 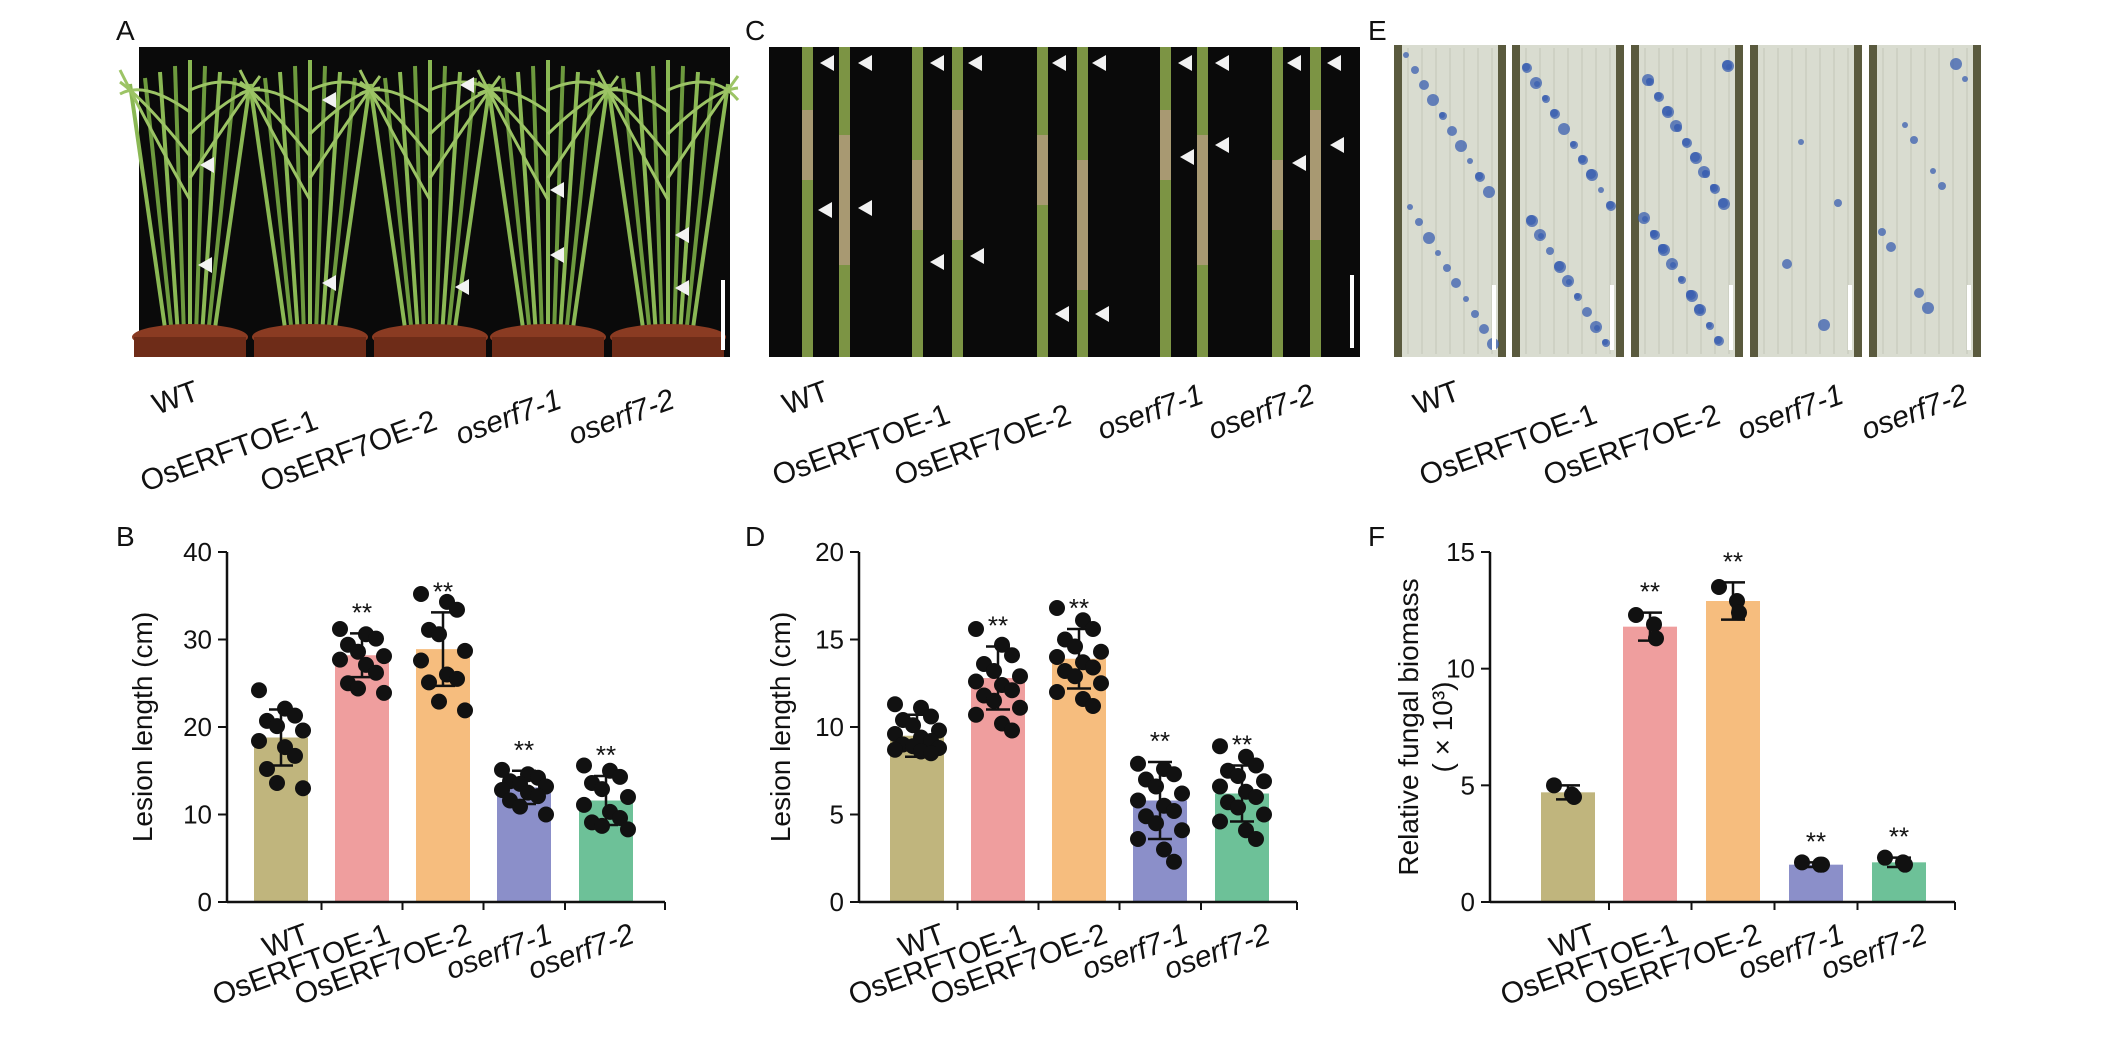 What do you see at coordinates (142, 727) in the screenshot?
I see `y-axis-label-b: Lesion length (cm)` at bounding box center [142, 727].